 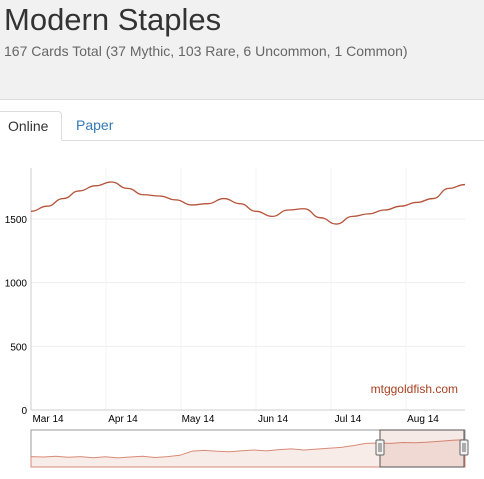 I want to click on y-tick-label: 500, so click(x=18, y=347).